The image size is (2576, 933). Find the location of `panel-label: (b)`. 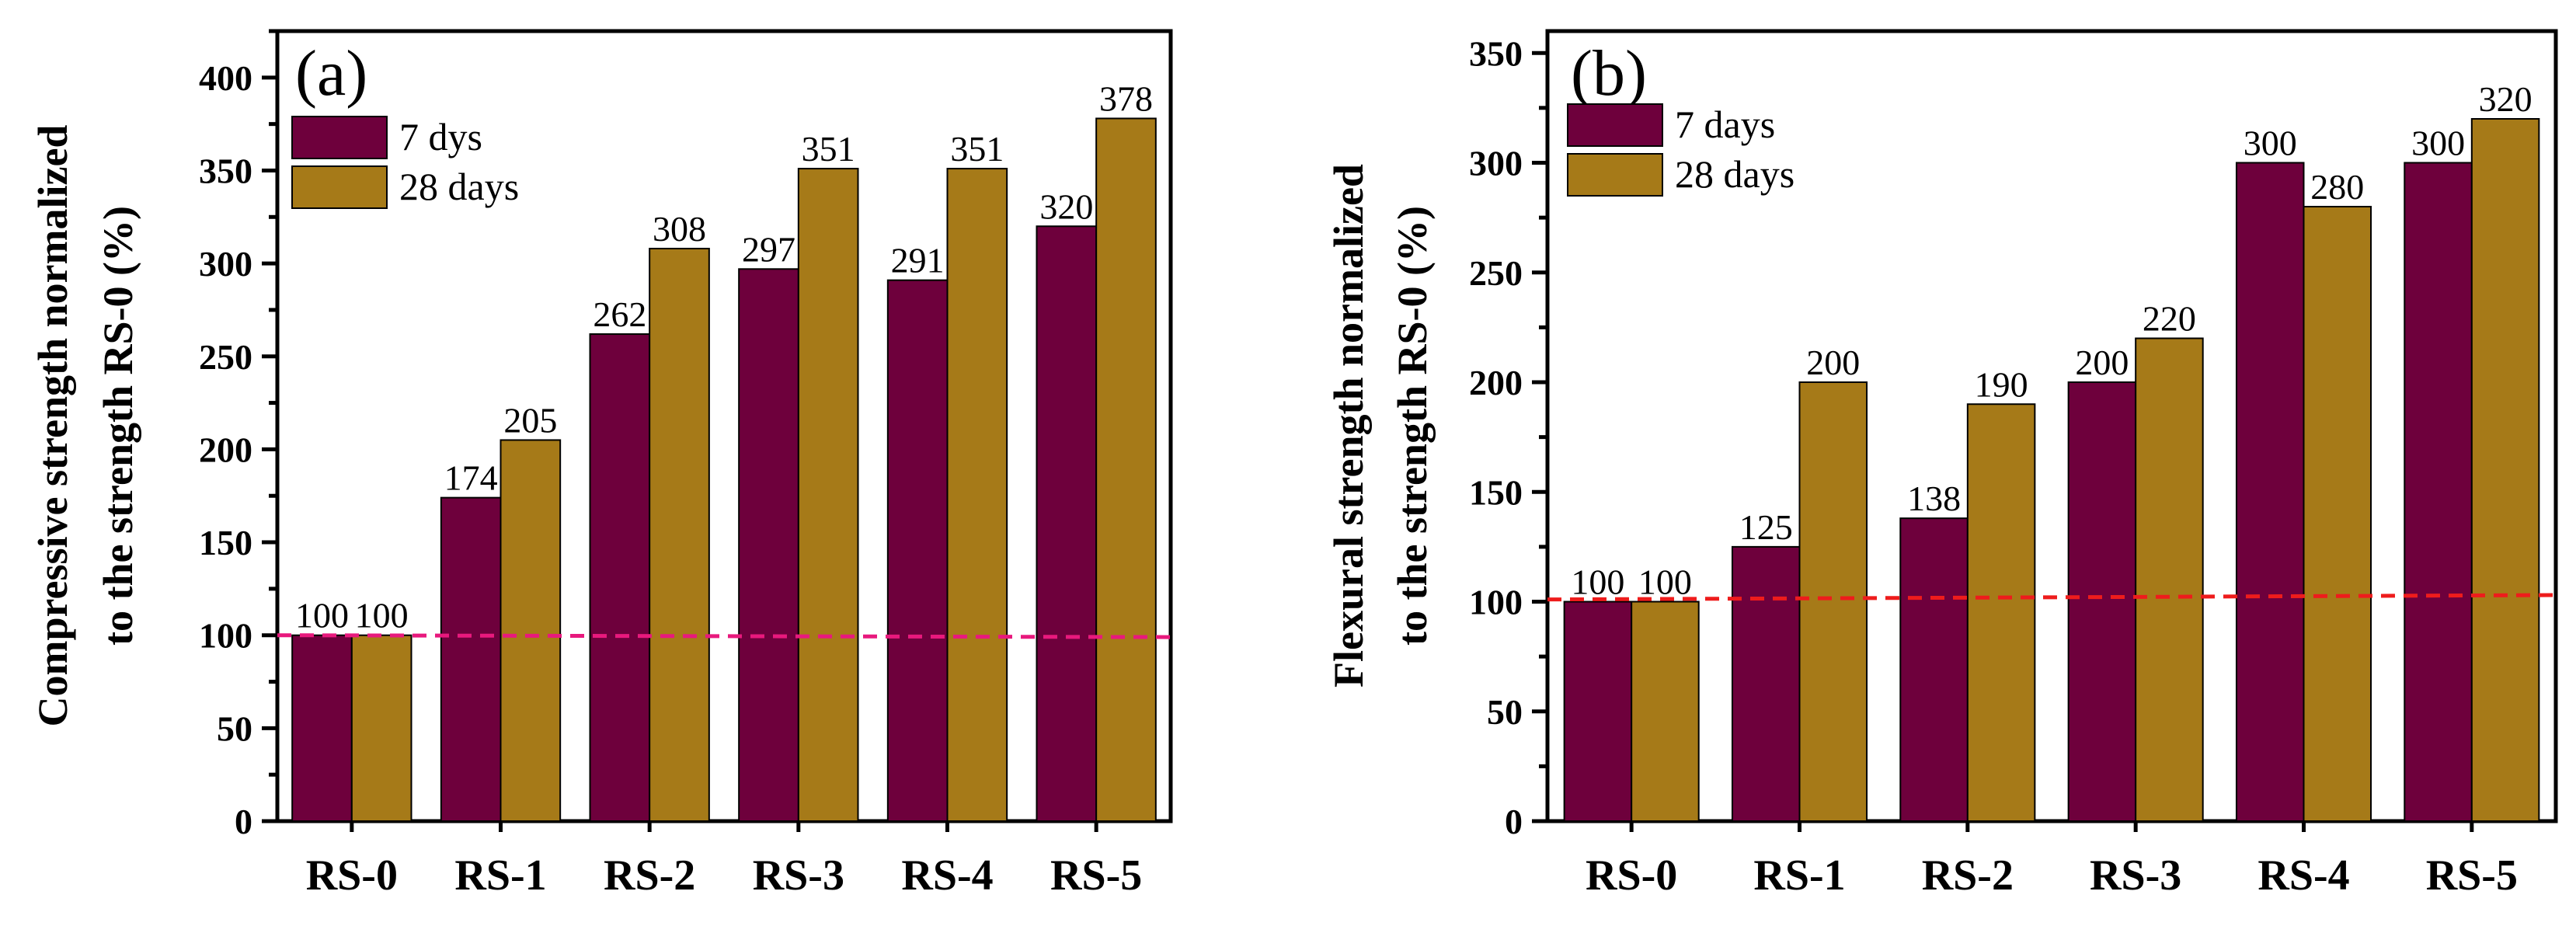

panel-label: (b) is located at coordinates (1609, 73).